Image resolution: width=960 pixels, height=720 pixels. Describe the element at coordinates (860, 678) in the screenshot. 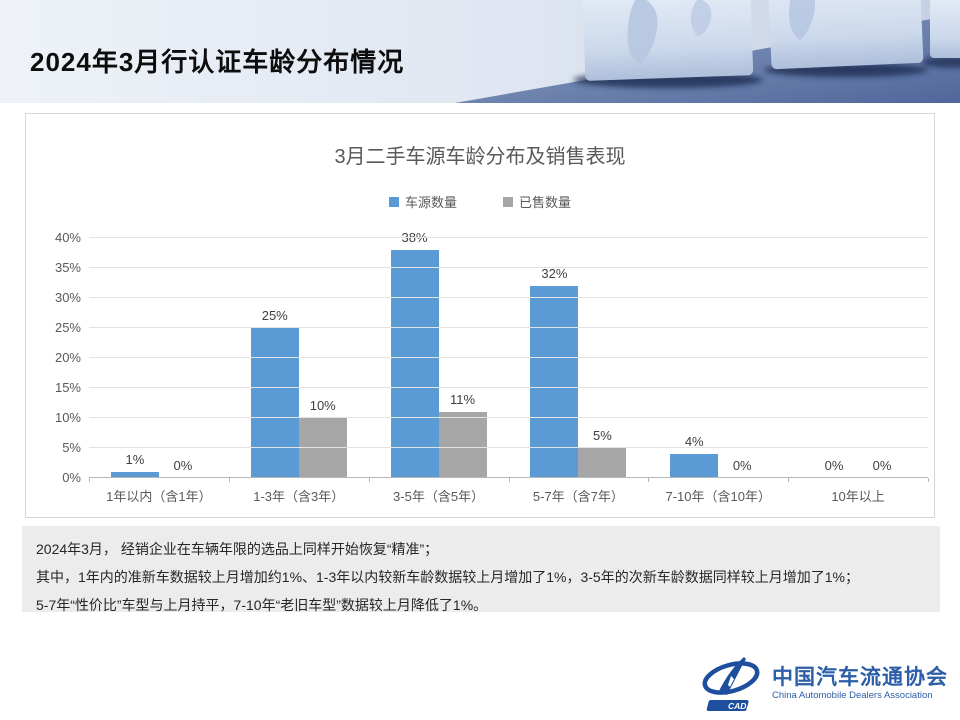

I see `logo-text-cn: 中国汽车流通协会` at that location.